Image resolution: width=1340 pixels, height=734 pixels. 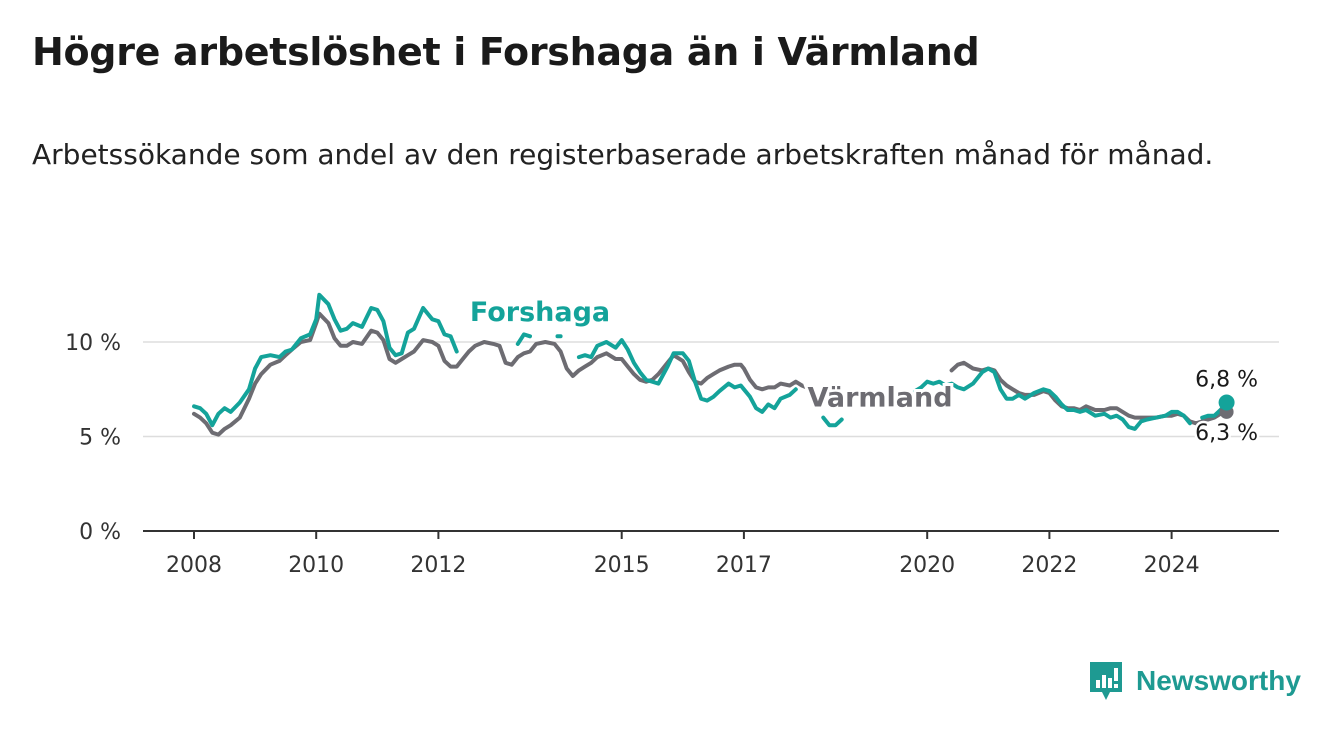 What do you see at coordinates (1106, 681) in the screenshot?
I see `newsworthy-logo-icon` at bounding box center [1106, 681].